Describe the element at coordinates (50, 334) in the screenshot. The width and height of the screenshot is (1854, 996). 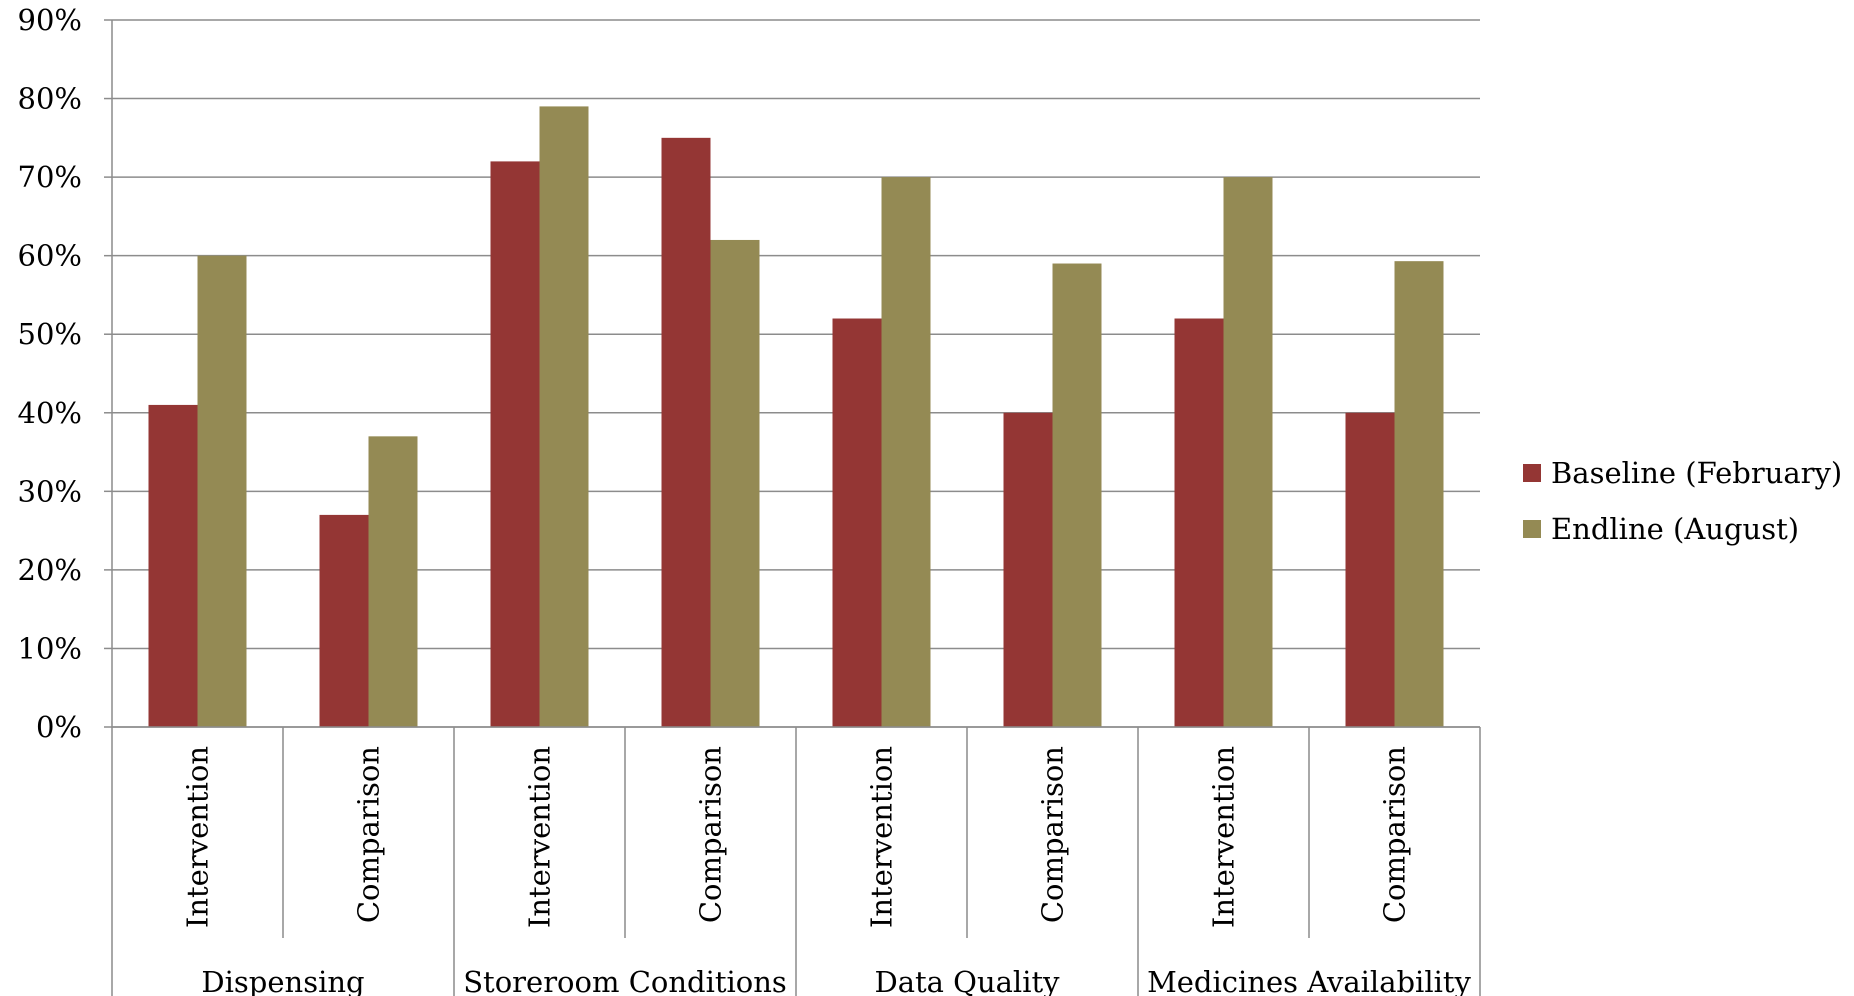
I see `y-tick-label: 50%` at that location.